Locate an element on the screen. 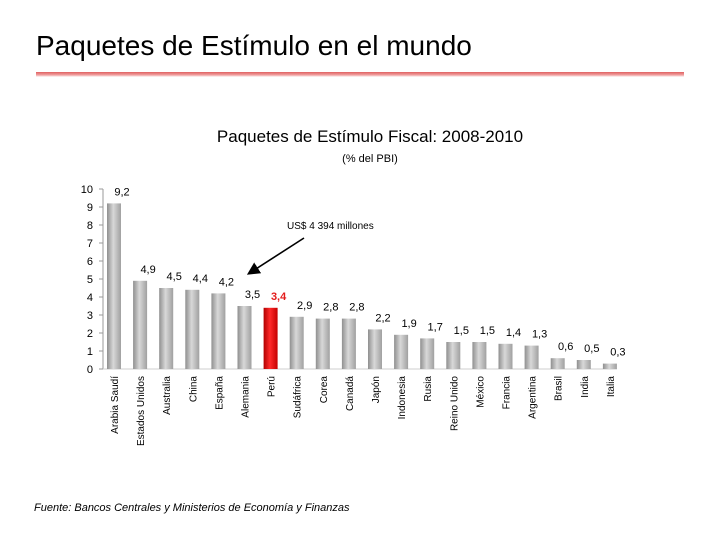 This screenshot has height=540, width=720. x-tick-label: México is located at coordinates (480, 392).